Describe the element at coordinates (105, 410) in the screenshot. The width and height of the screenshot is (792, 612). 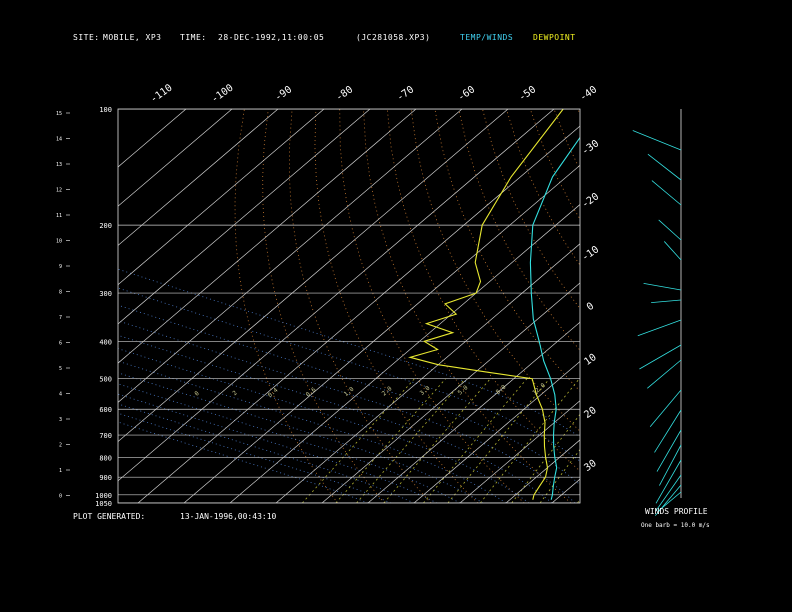
I see `pressure-tick-label: 600` at that location.